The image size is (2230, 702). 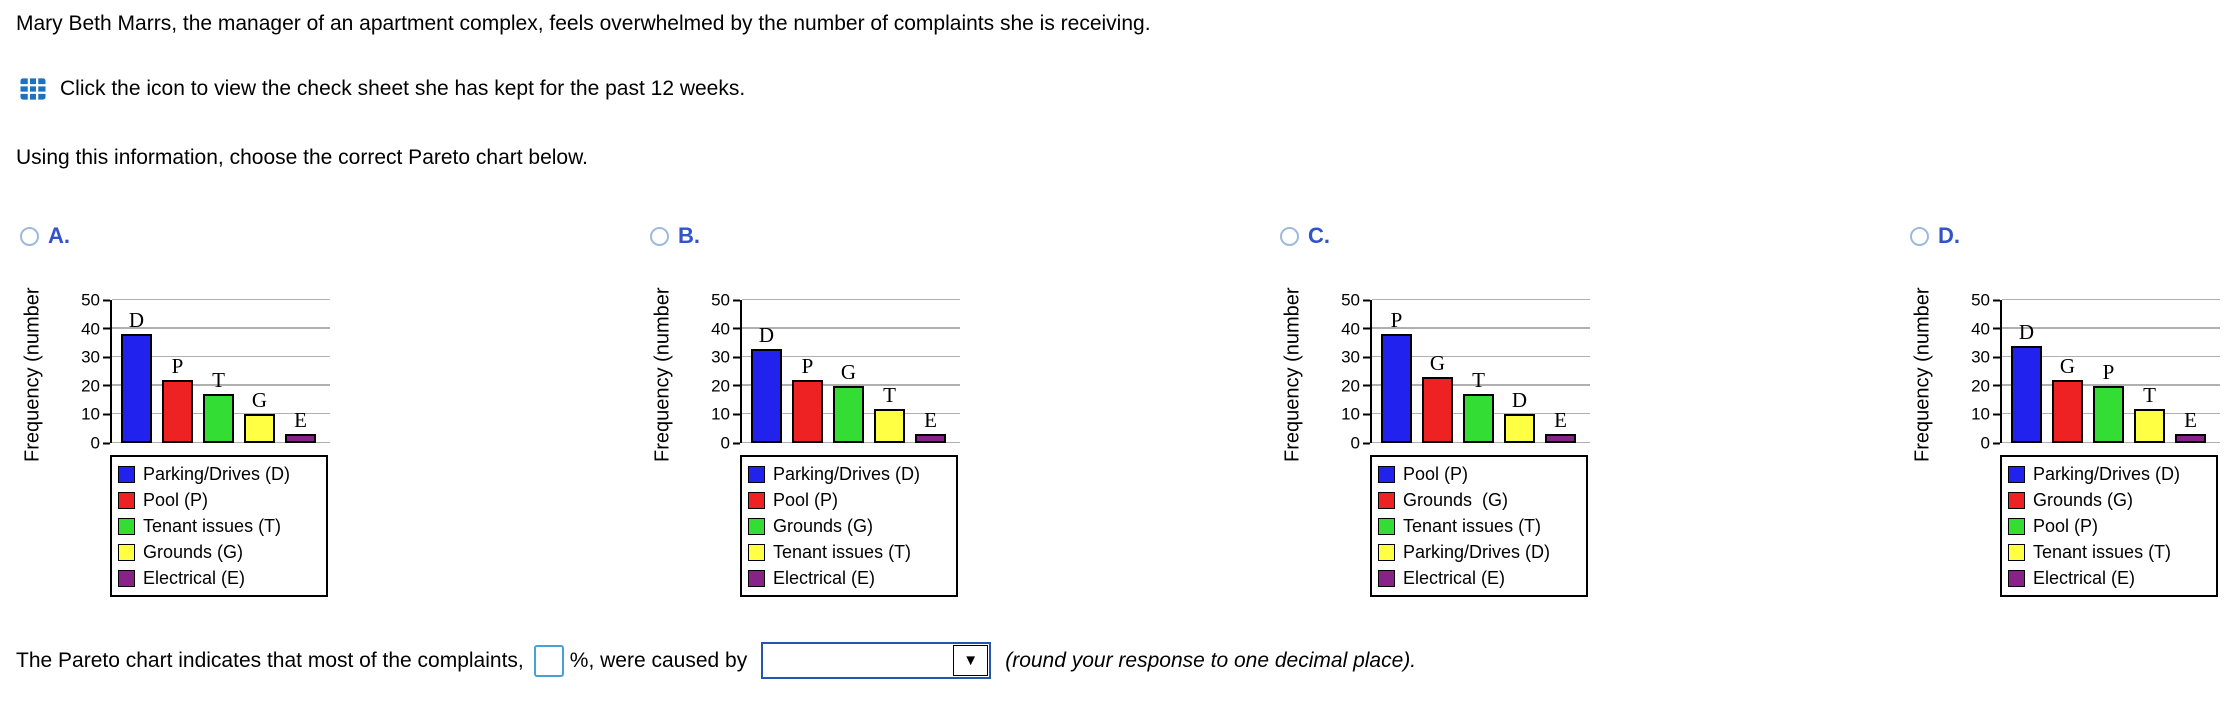 I want to click on y-tick-label: 10, so click(x=1355, y=414).